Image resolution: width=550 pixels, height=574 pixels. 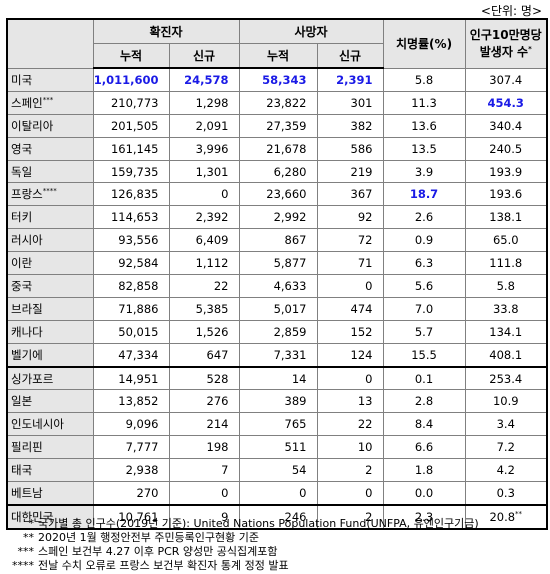 I want to click on cell-death-cum: 23,822, so click(x=278, y=102).